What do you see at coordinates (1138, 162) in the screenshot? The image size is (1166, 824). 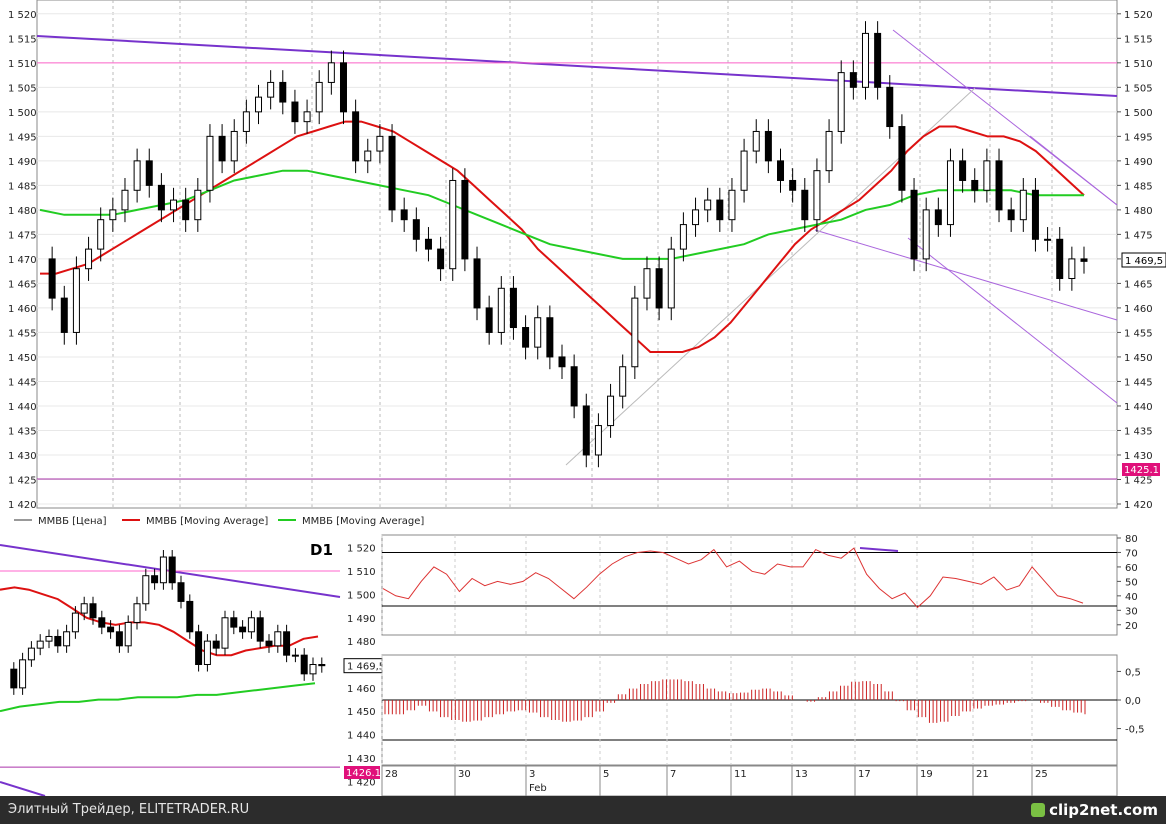 I see `y-tick-right-6: 1 490` at bounding box center [1138, 162].